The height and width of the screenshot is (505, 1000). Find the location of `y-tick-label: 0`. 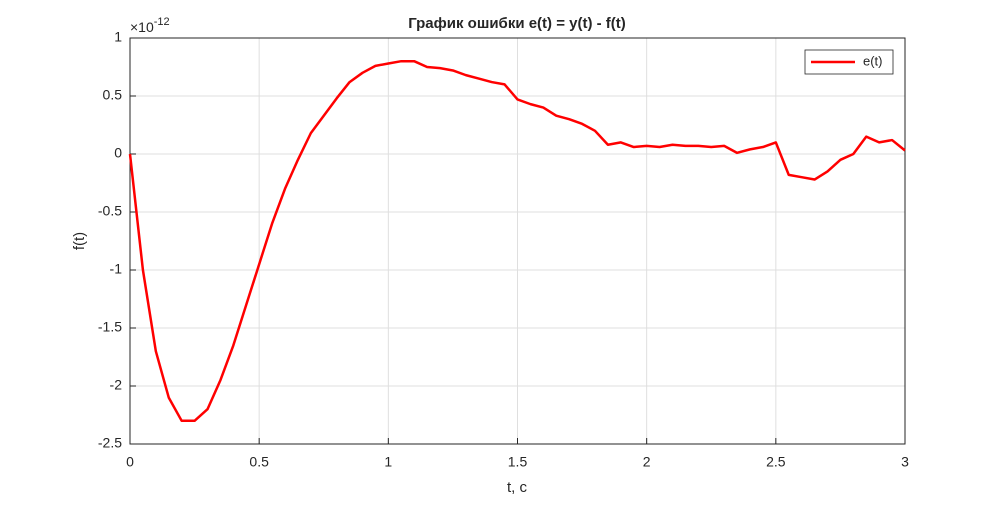

y-tick-label: 0 is located at coordinates (118, 153).